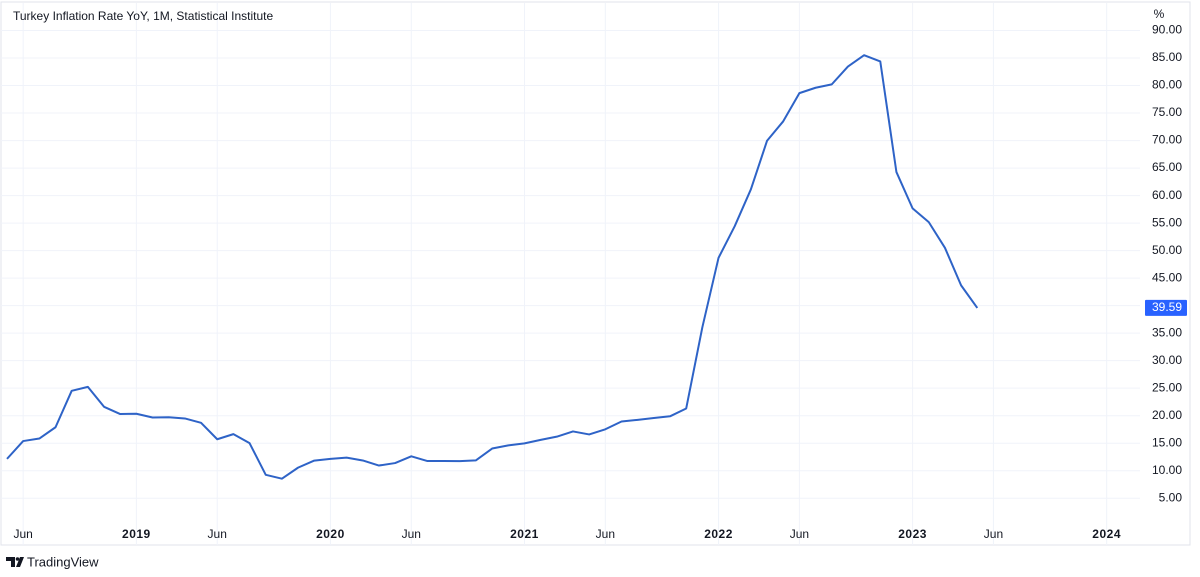  What do you see at coordinates (1167, 112) in the screenshot?
I see `y-tick-label: 75.00` at bounding box center [1167, 112].